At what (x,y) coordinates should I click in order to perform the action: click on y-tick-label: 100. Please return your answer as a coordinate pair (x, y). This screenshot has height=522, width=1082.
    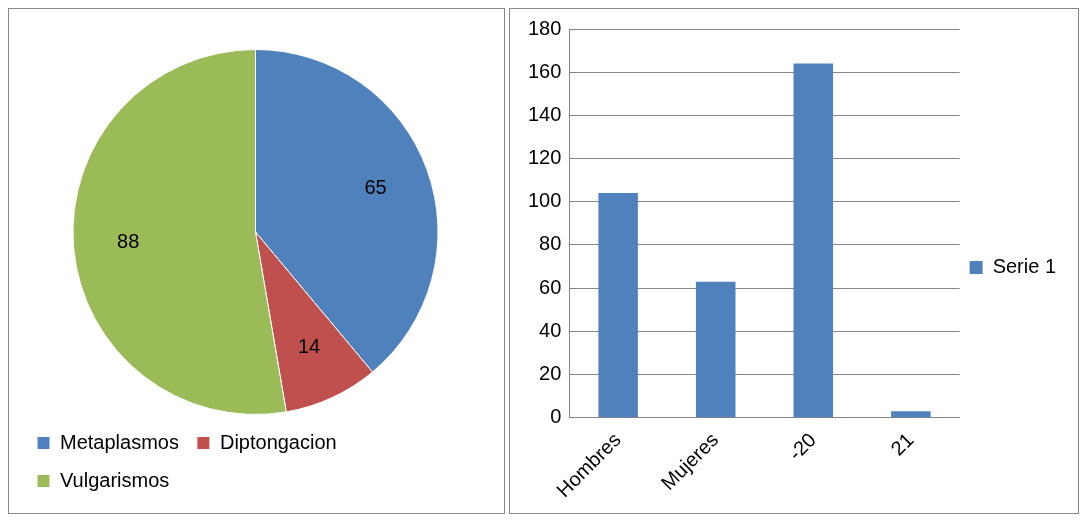
    Looking at the image, I should click on (544, 200).